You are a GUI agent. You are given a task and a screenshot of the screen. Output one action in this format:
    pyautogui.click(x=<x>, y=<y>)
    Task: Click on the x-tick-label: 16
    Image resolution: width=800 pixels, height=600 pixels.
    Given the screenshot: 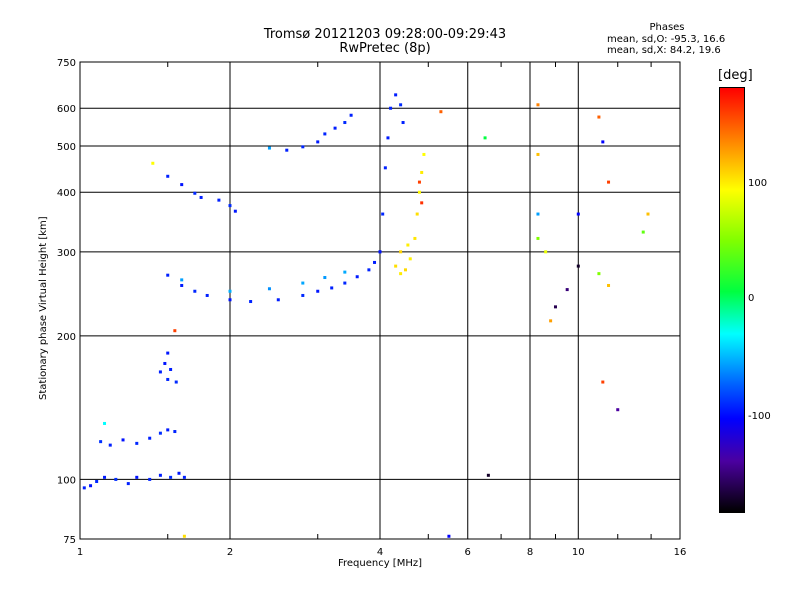 What is the action you would take?
    pyautogui.click(x=680, y=552)
    